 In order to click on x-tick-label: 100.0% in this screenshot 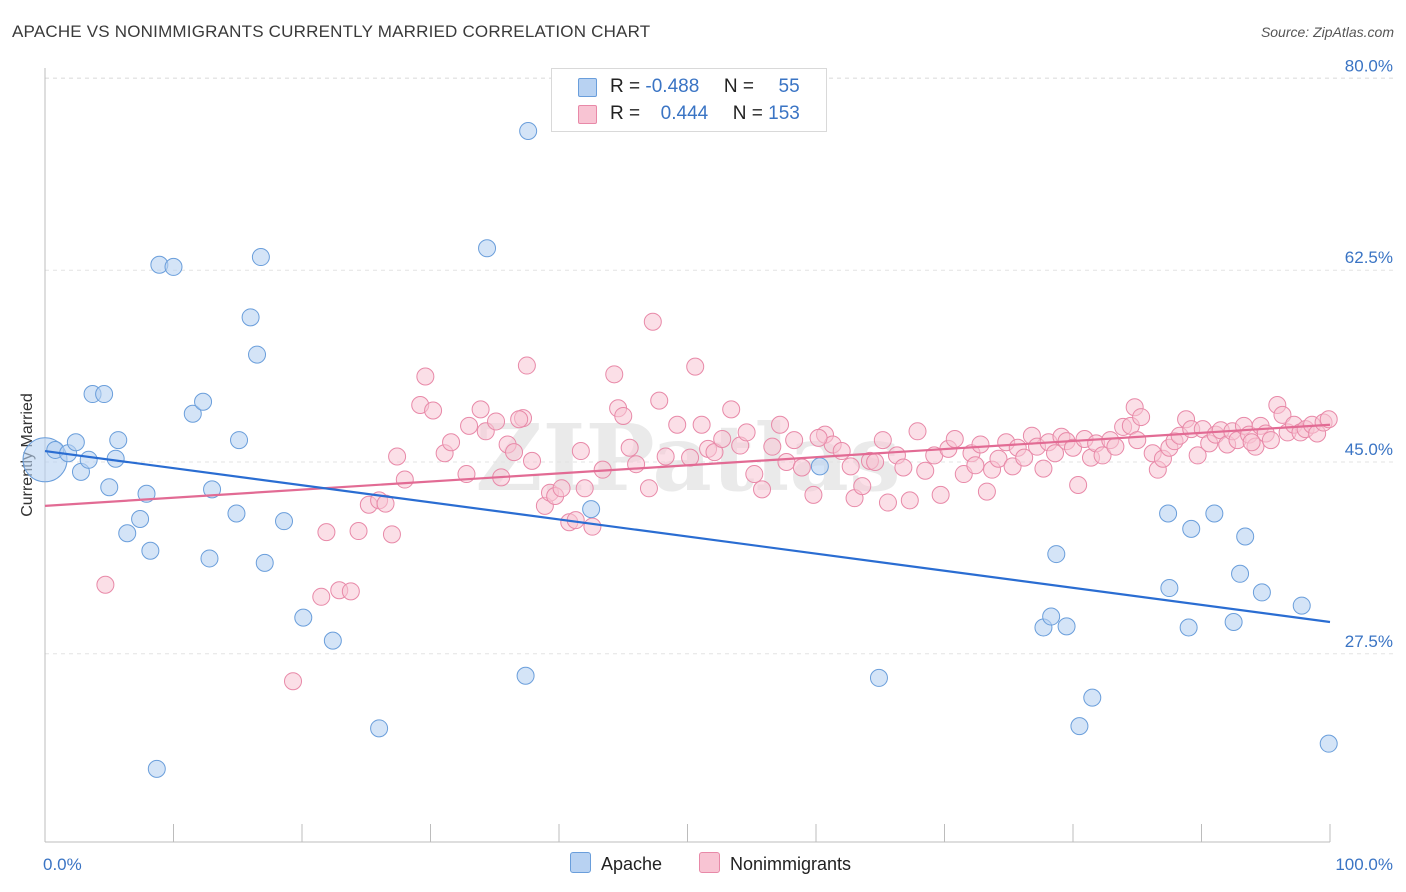, I will do `click(1364, 864)`.